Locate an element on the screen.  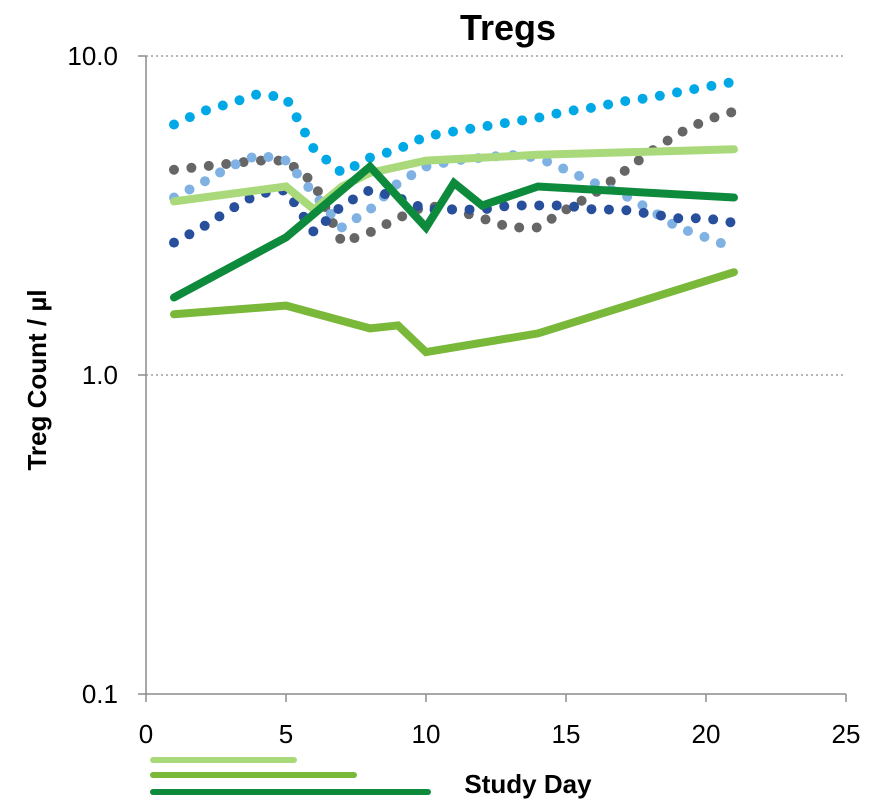
x-tick-label: 5 is located at coordinates (286, 734).